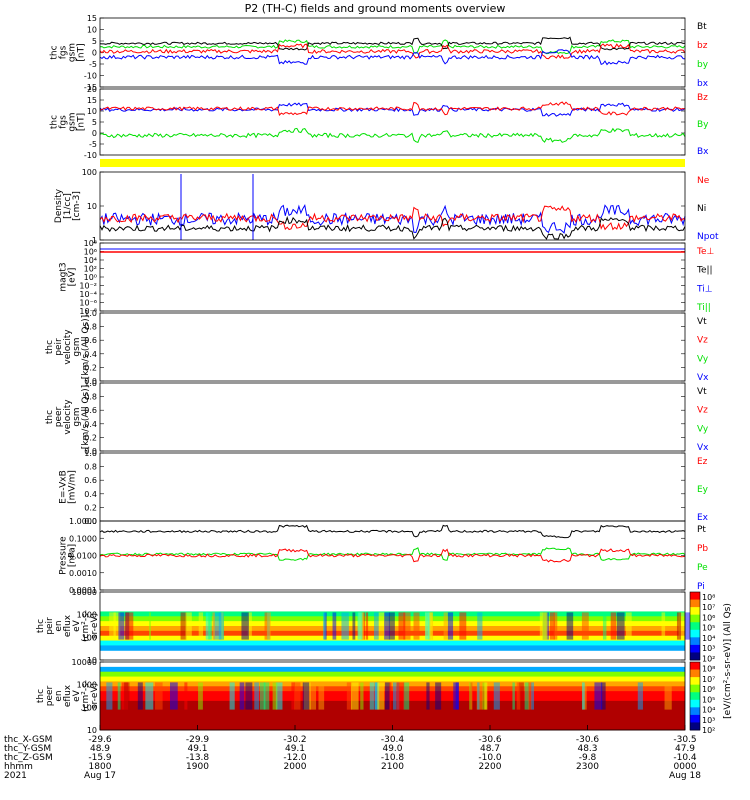 This screenshot has width=750, height=800. Describe the element at coordinates (695, 626) in the screenshot. I see `colorbar-frame` at that location.